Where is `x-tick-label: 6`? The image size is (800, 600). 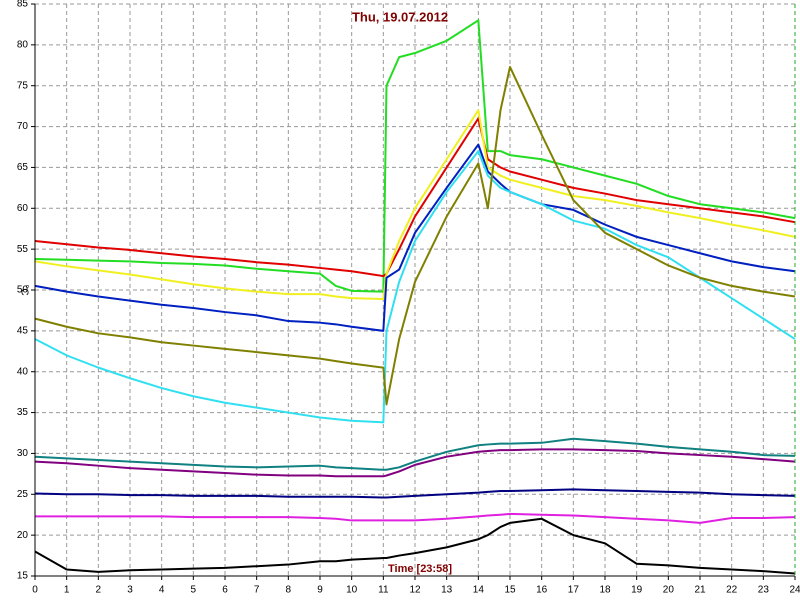 x-tick-label: 6 is located at coordinates (225, 590).